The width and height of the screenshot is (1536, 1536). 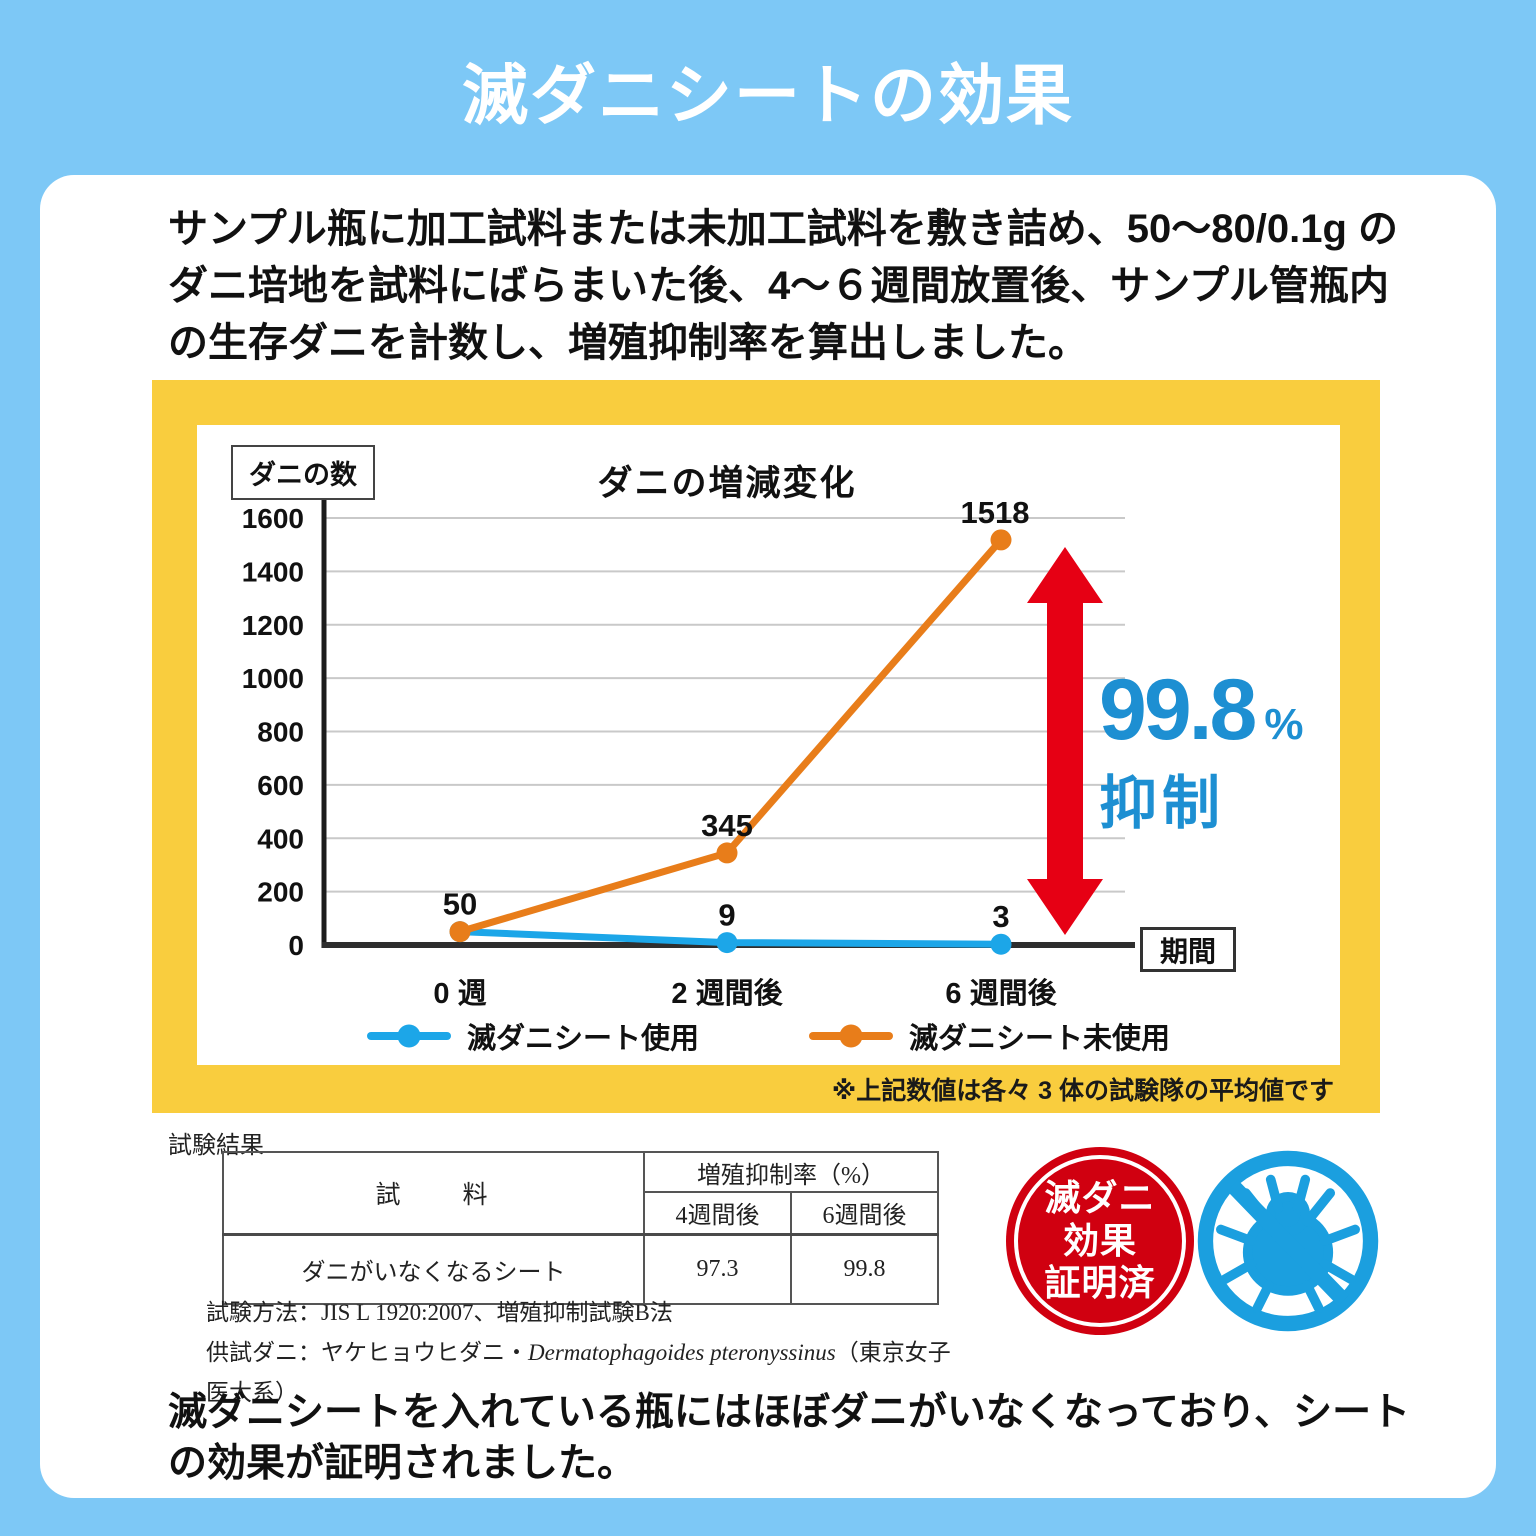 I want to click on table-row: ダニがいなくなるシート 97.3 99.8, so click(x=580, y=1269).